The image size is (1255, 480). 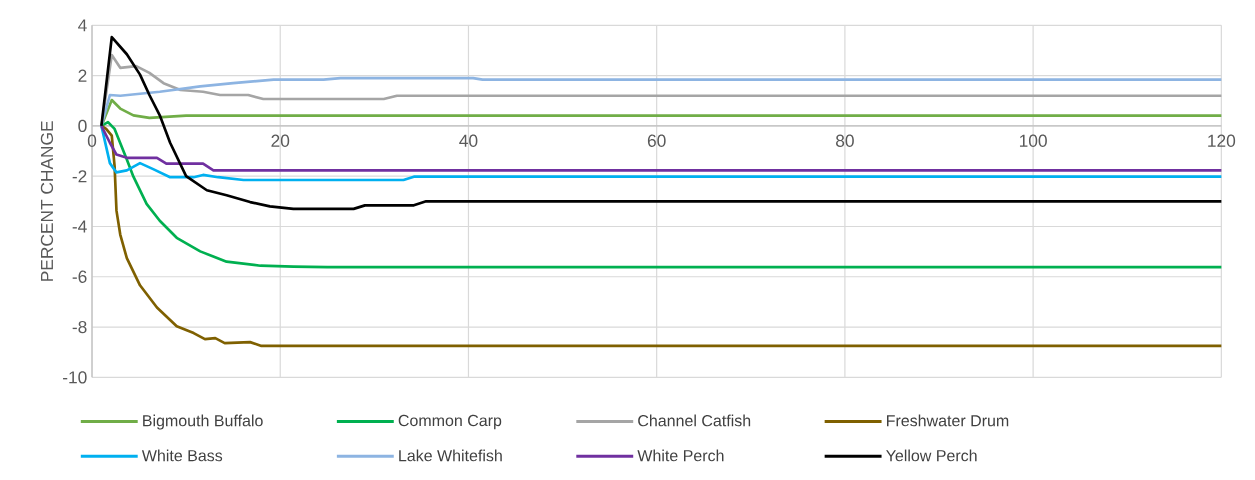 I want to click on x-tick-label: 60, so click(x=656, y=140).